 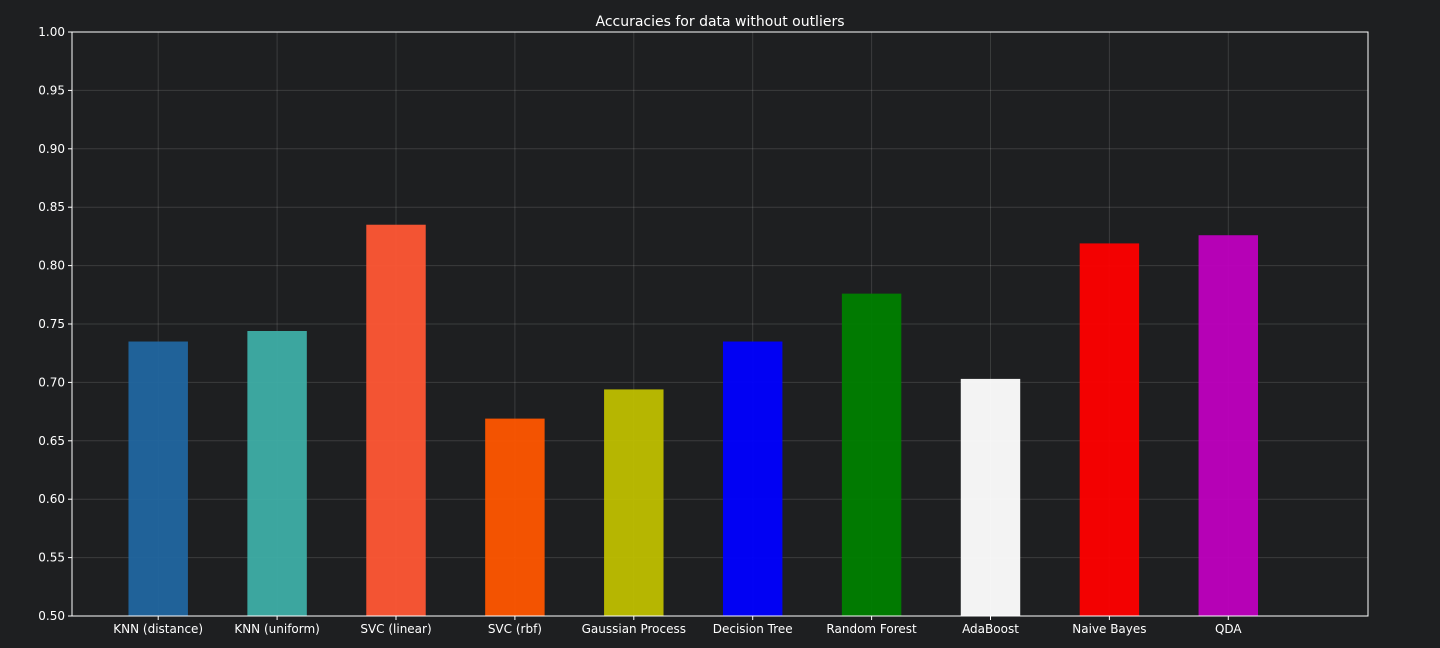 What do you see at coordinates (51, 32) in the screenshot?
I see `y-tick-label: 1.00` at bounding box center [51, 32].